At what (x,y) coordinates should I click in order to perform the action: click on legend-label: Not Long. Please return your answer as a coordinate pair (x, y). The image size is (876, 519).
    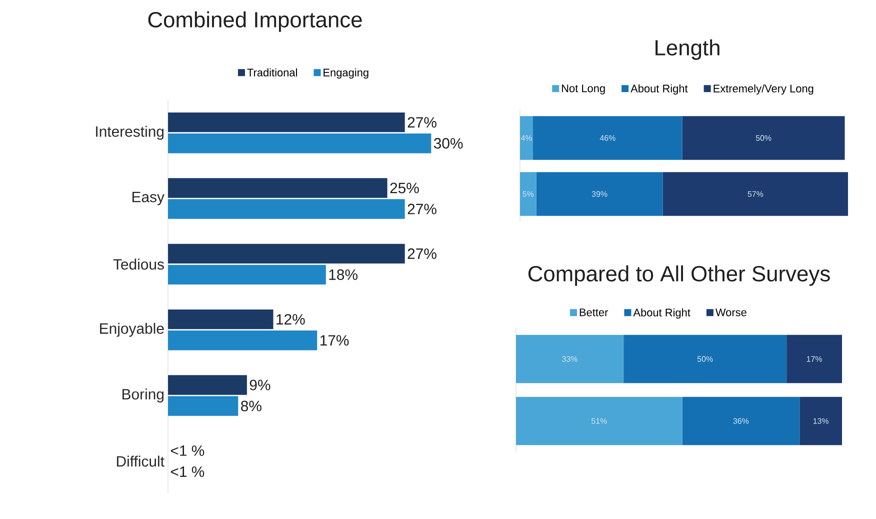
    Looking at the image, I should click on (583, 89).